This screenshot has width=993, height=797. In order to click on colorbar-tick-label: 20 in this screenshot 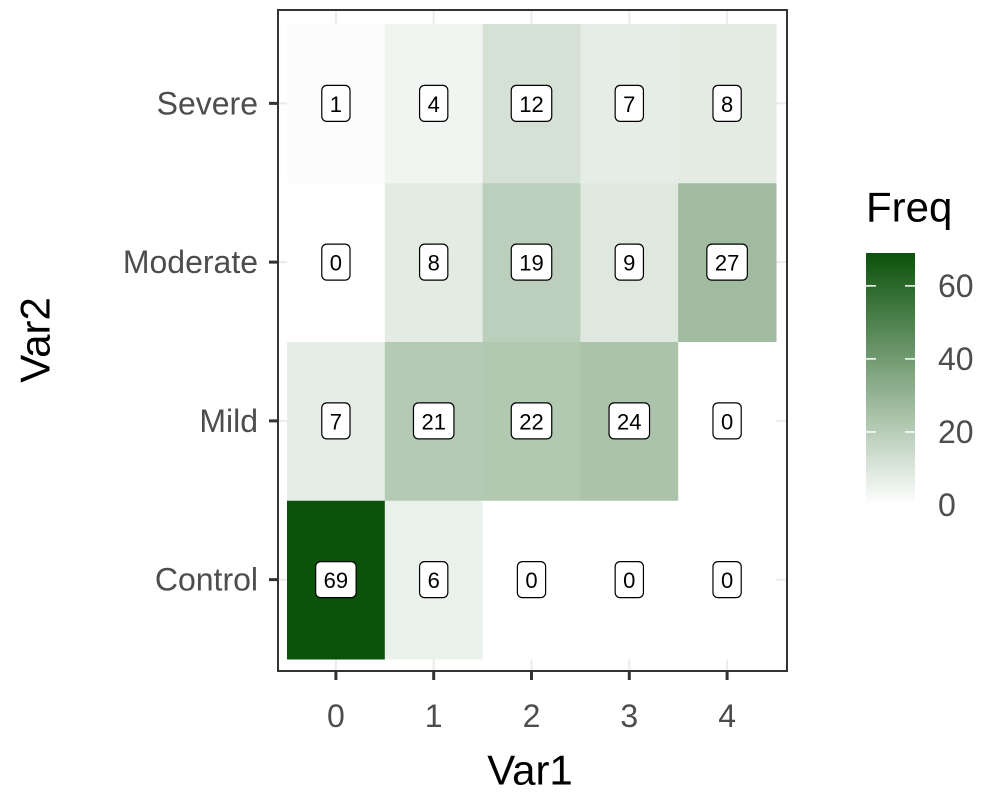, I will do `click(956, 432)`.